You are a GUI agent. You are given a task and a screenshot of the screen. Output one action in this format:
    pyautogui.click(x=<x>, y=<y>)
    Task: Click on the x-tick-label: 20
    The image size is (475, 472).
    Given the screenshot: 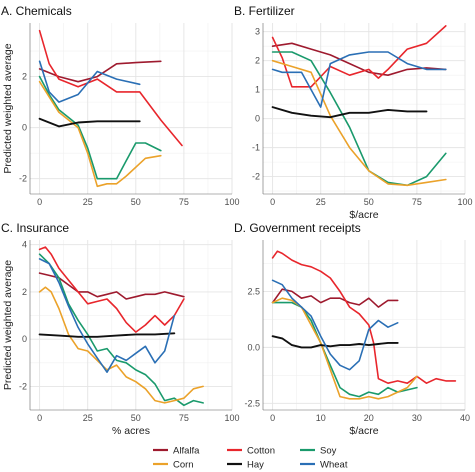 What is the action you would take?
    pyautogui.click(x=369, y=418)
    